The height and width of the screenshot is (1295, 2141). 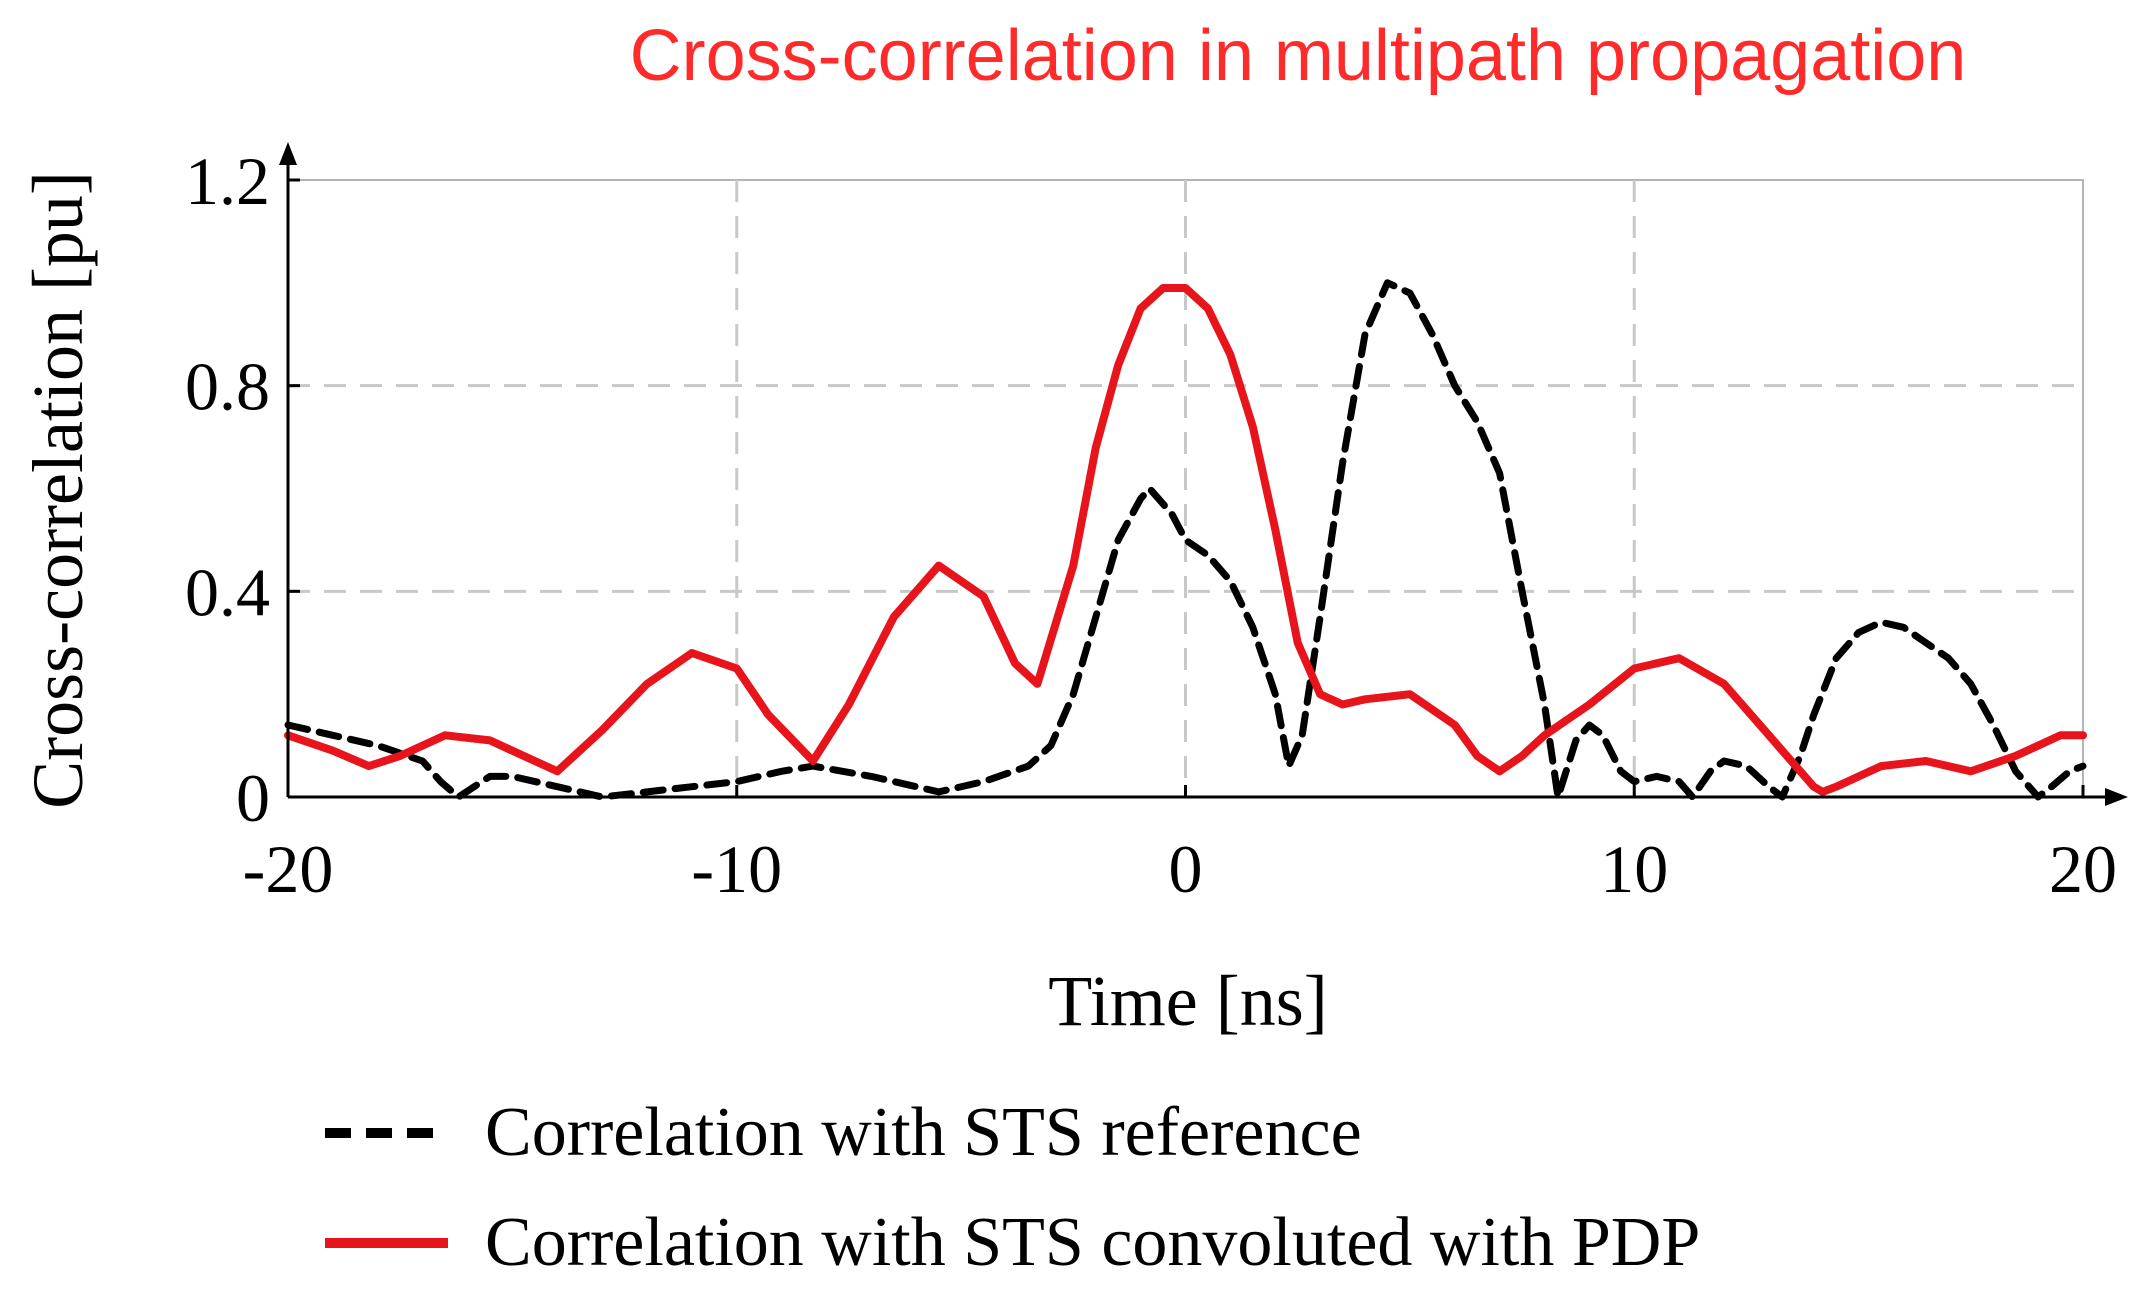 I want to click on x-tick-label-1: -10, so click(x=736, y=869).